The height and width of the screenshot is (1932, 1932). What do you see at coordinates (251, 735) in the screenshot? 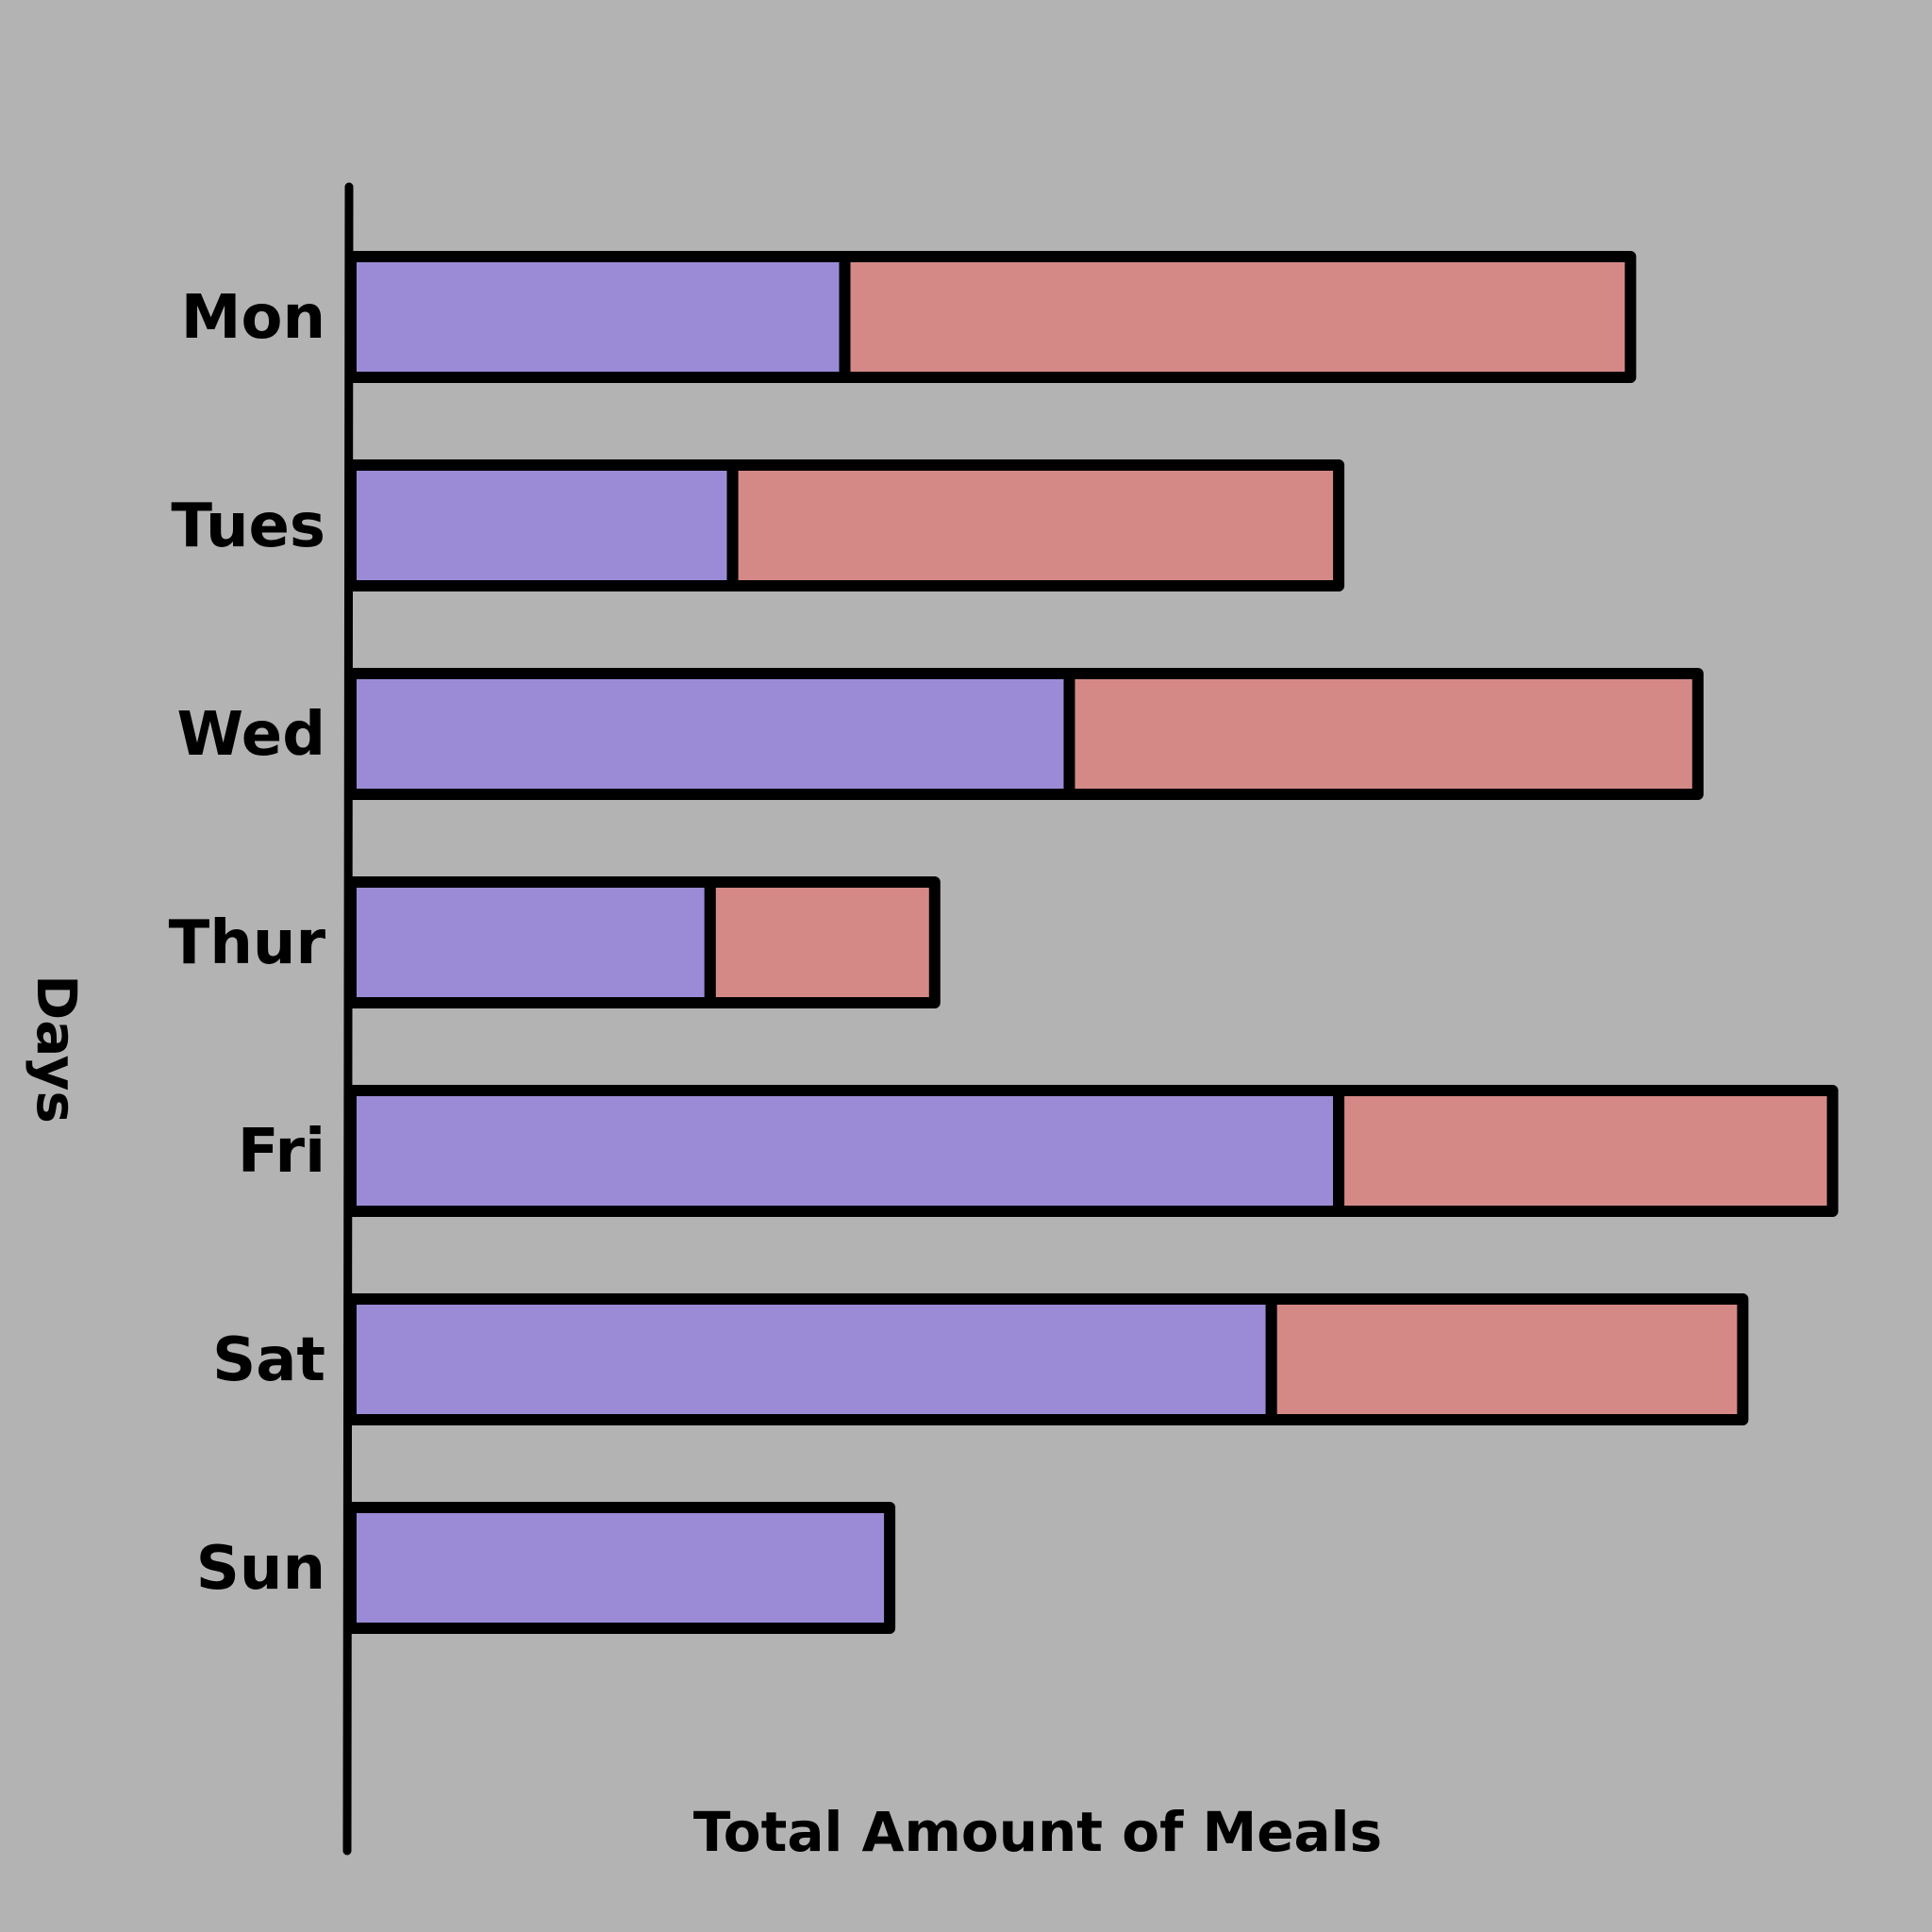
I see `category-label-wed: Wed` at bounding box center [251, 735].